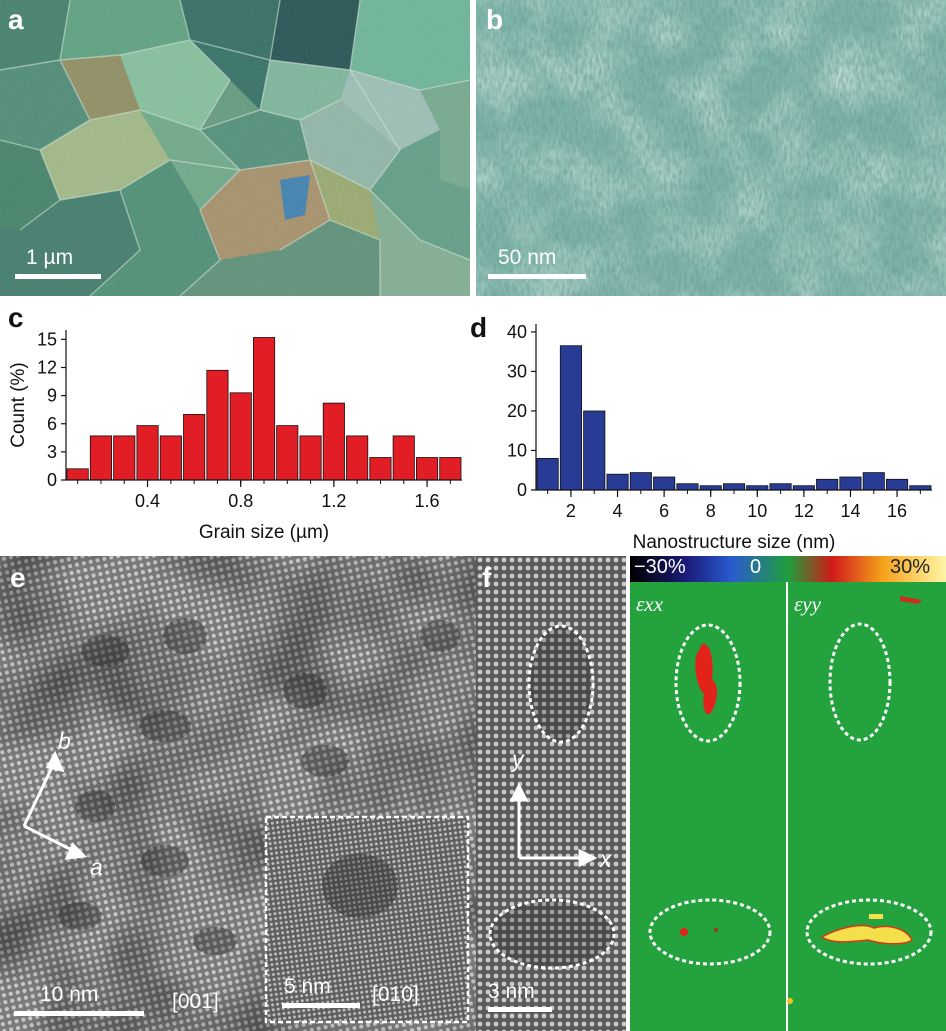  I want to click on x-tick-label: 4, so click(618, 511).